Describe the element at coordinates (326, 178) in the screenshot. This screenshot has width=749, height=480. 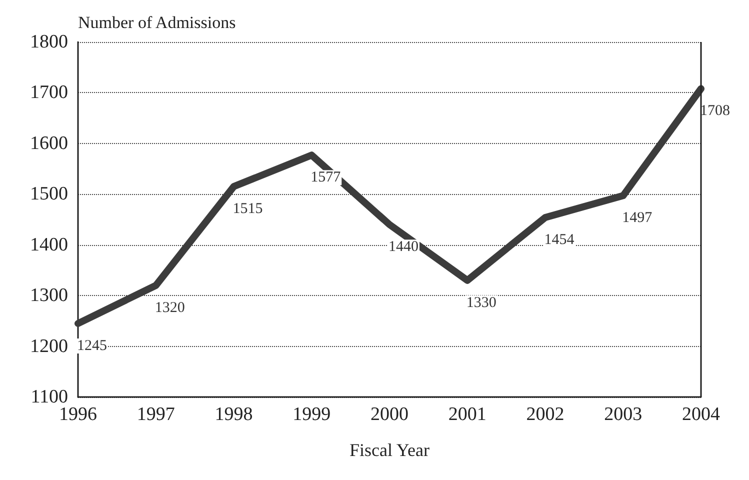
I see `data-label: 1577` at that location.